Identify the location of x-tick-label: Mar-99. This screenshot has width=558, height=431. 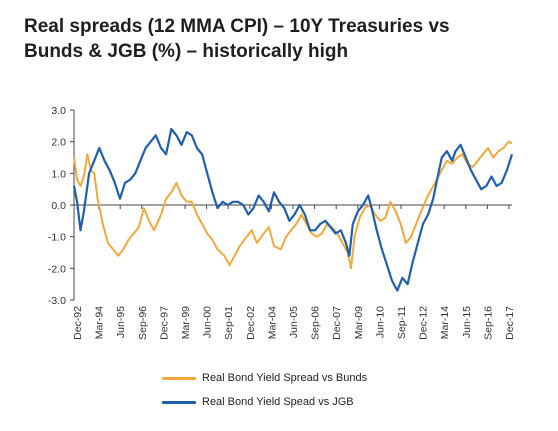
(186, 322).